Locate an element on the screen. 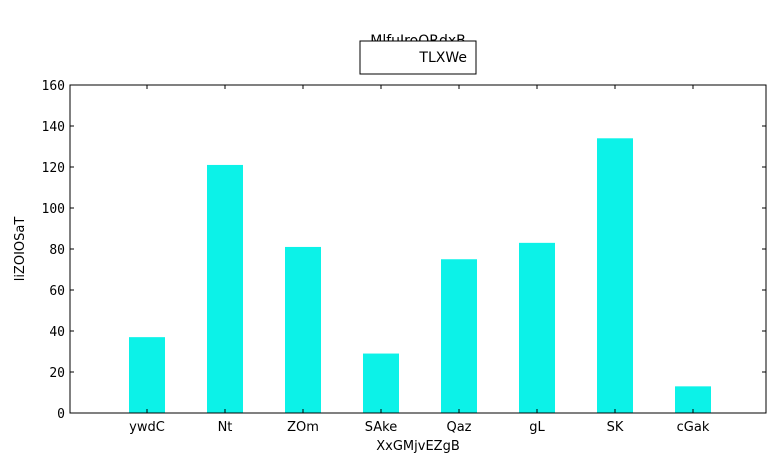  x-axis-label: XxGMjvEZgB is located at coordinates (417, 446).